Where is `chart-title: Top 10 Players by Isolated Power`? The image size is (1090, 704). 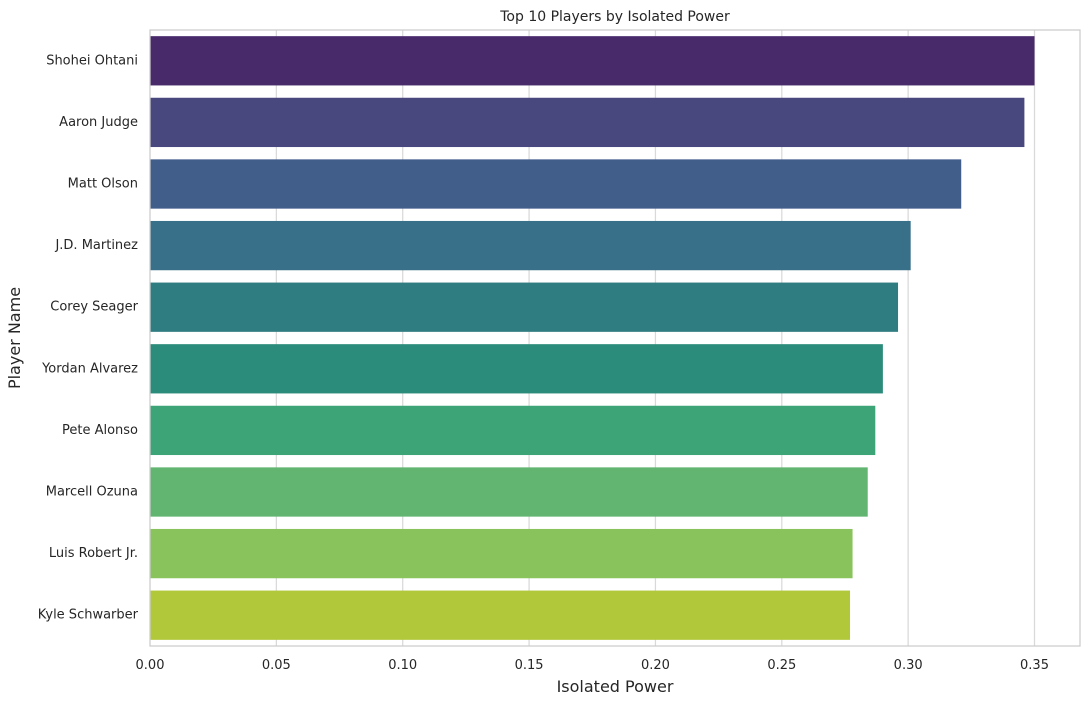 chart-title: Top 10 Players by Isolated Power is located at coordinates (614, 17).